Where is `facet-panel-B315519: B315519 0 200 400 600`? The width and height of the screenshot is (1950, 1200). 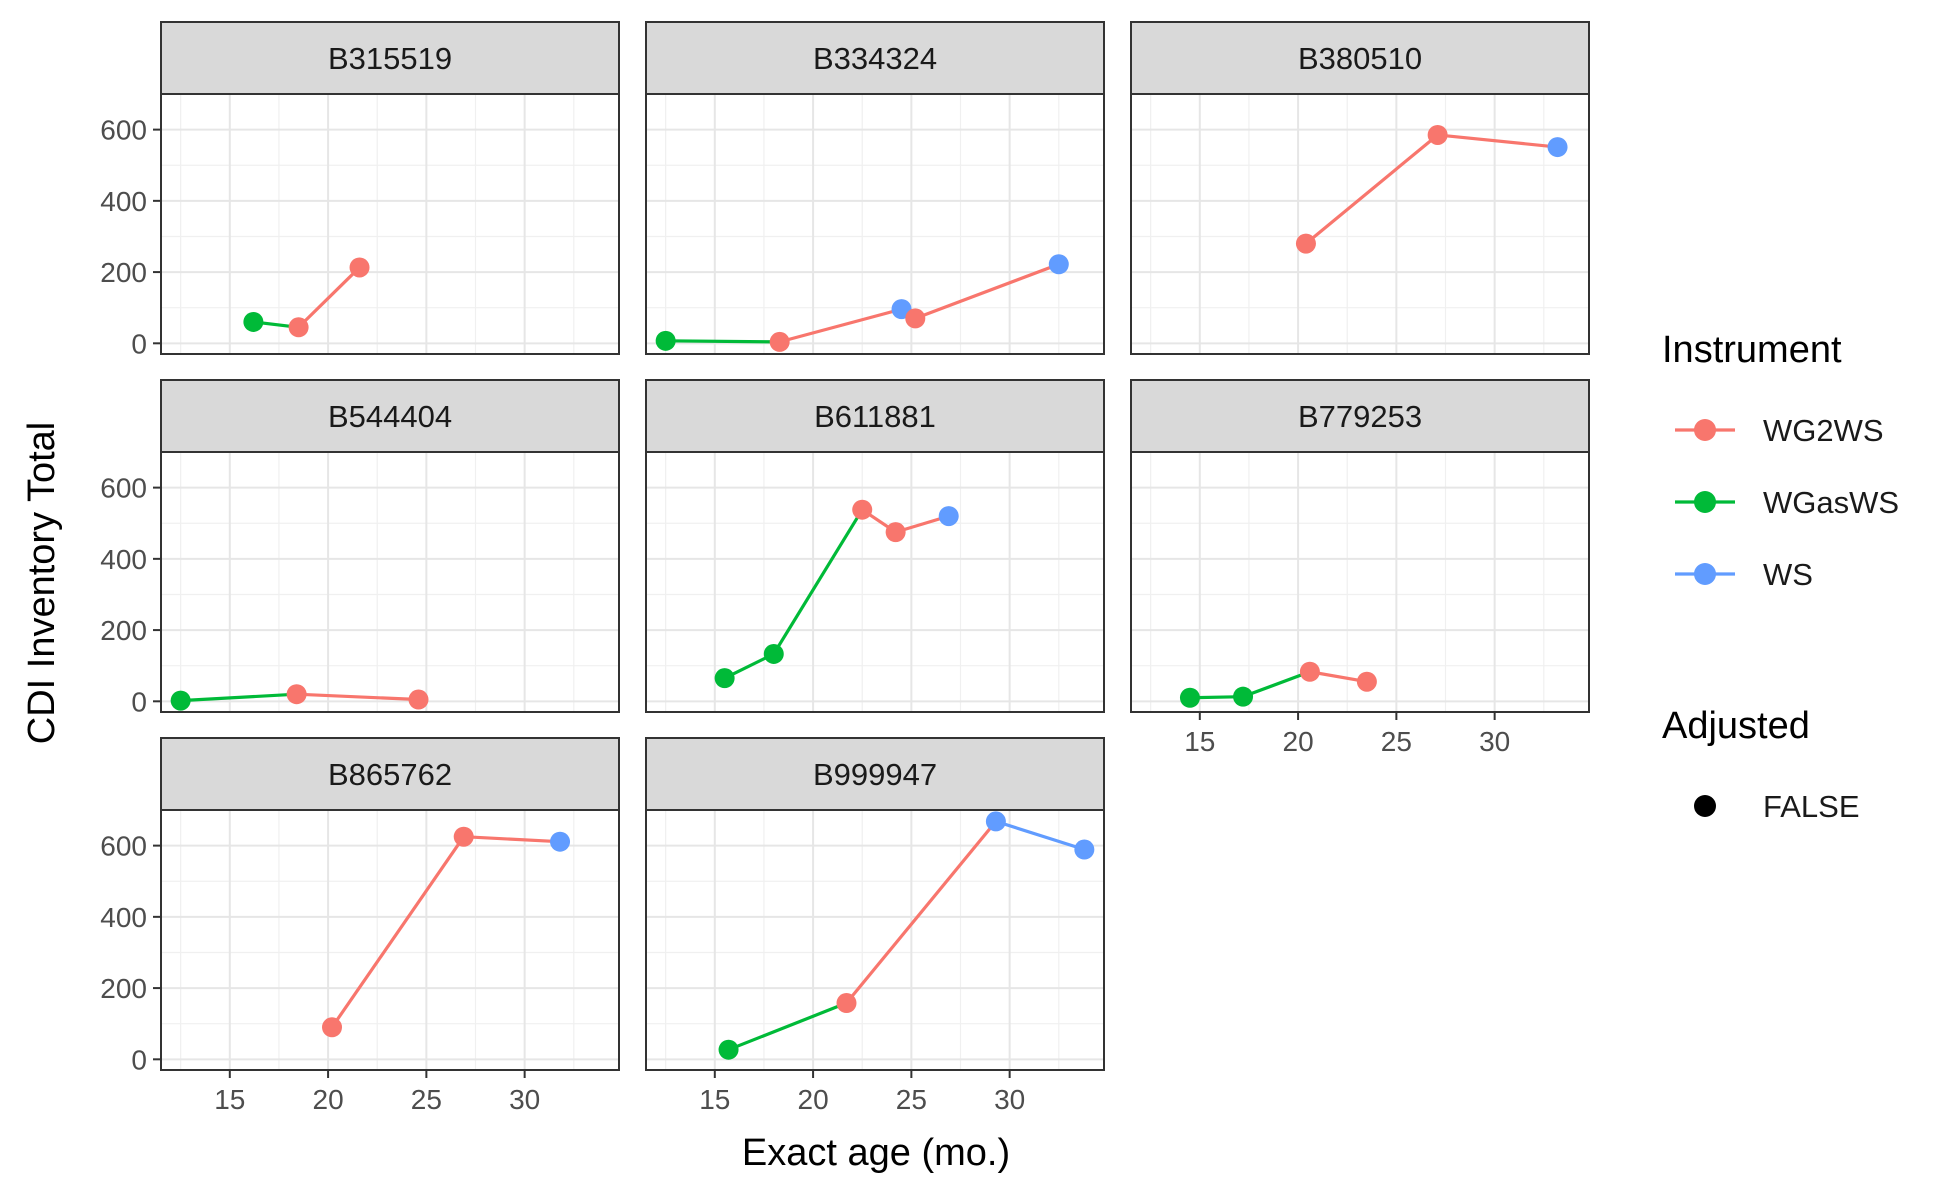 facet-panel-B315519: B315519 0 200 400 600 is located at coordinates (360, 190).